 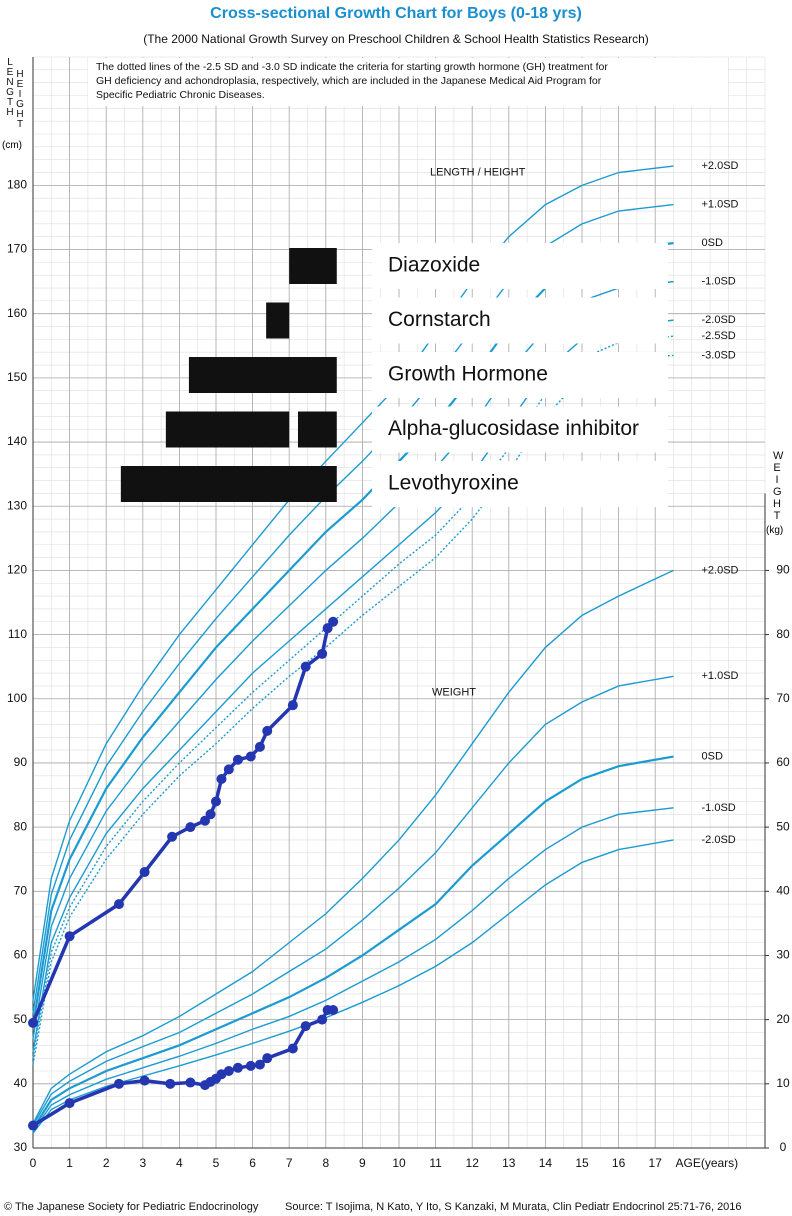 I want to click on y-tick-label: 110, so click(x=17, y=634).